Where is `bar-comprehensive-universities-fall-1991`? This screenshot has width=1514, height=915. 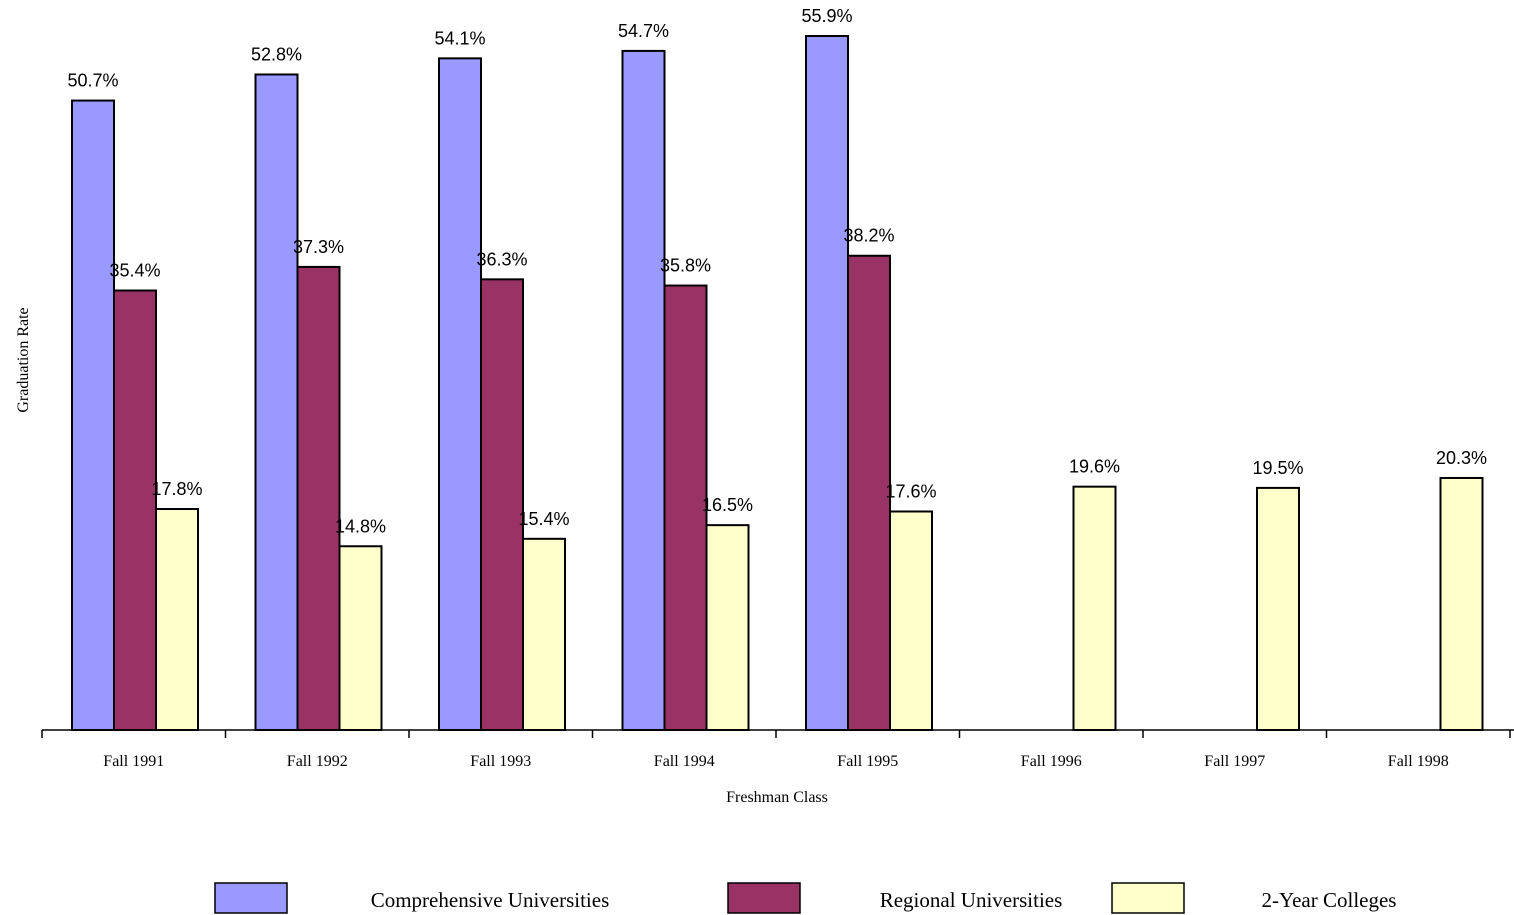 bar-comprehensive-universities-fall-1991 is located at coordinates (93, 415).